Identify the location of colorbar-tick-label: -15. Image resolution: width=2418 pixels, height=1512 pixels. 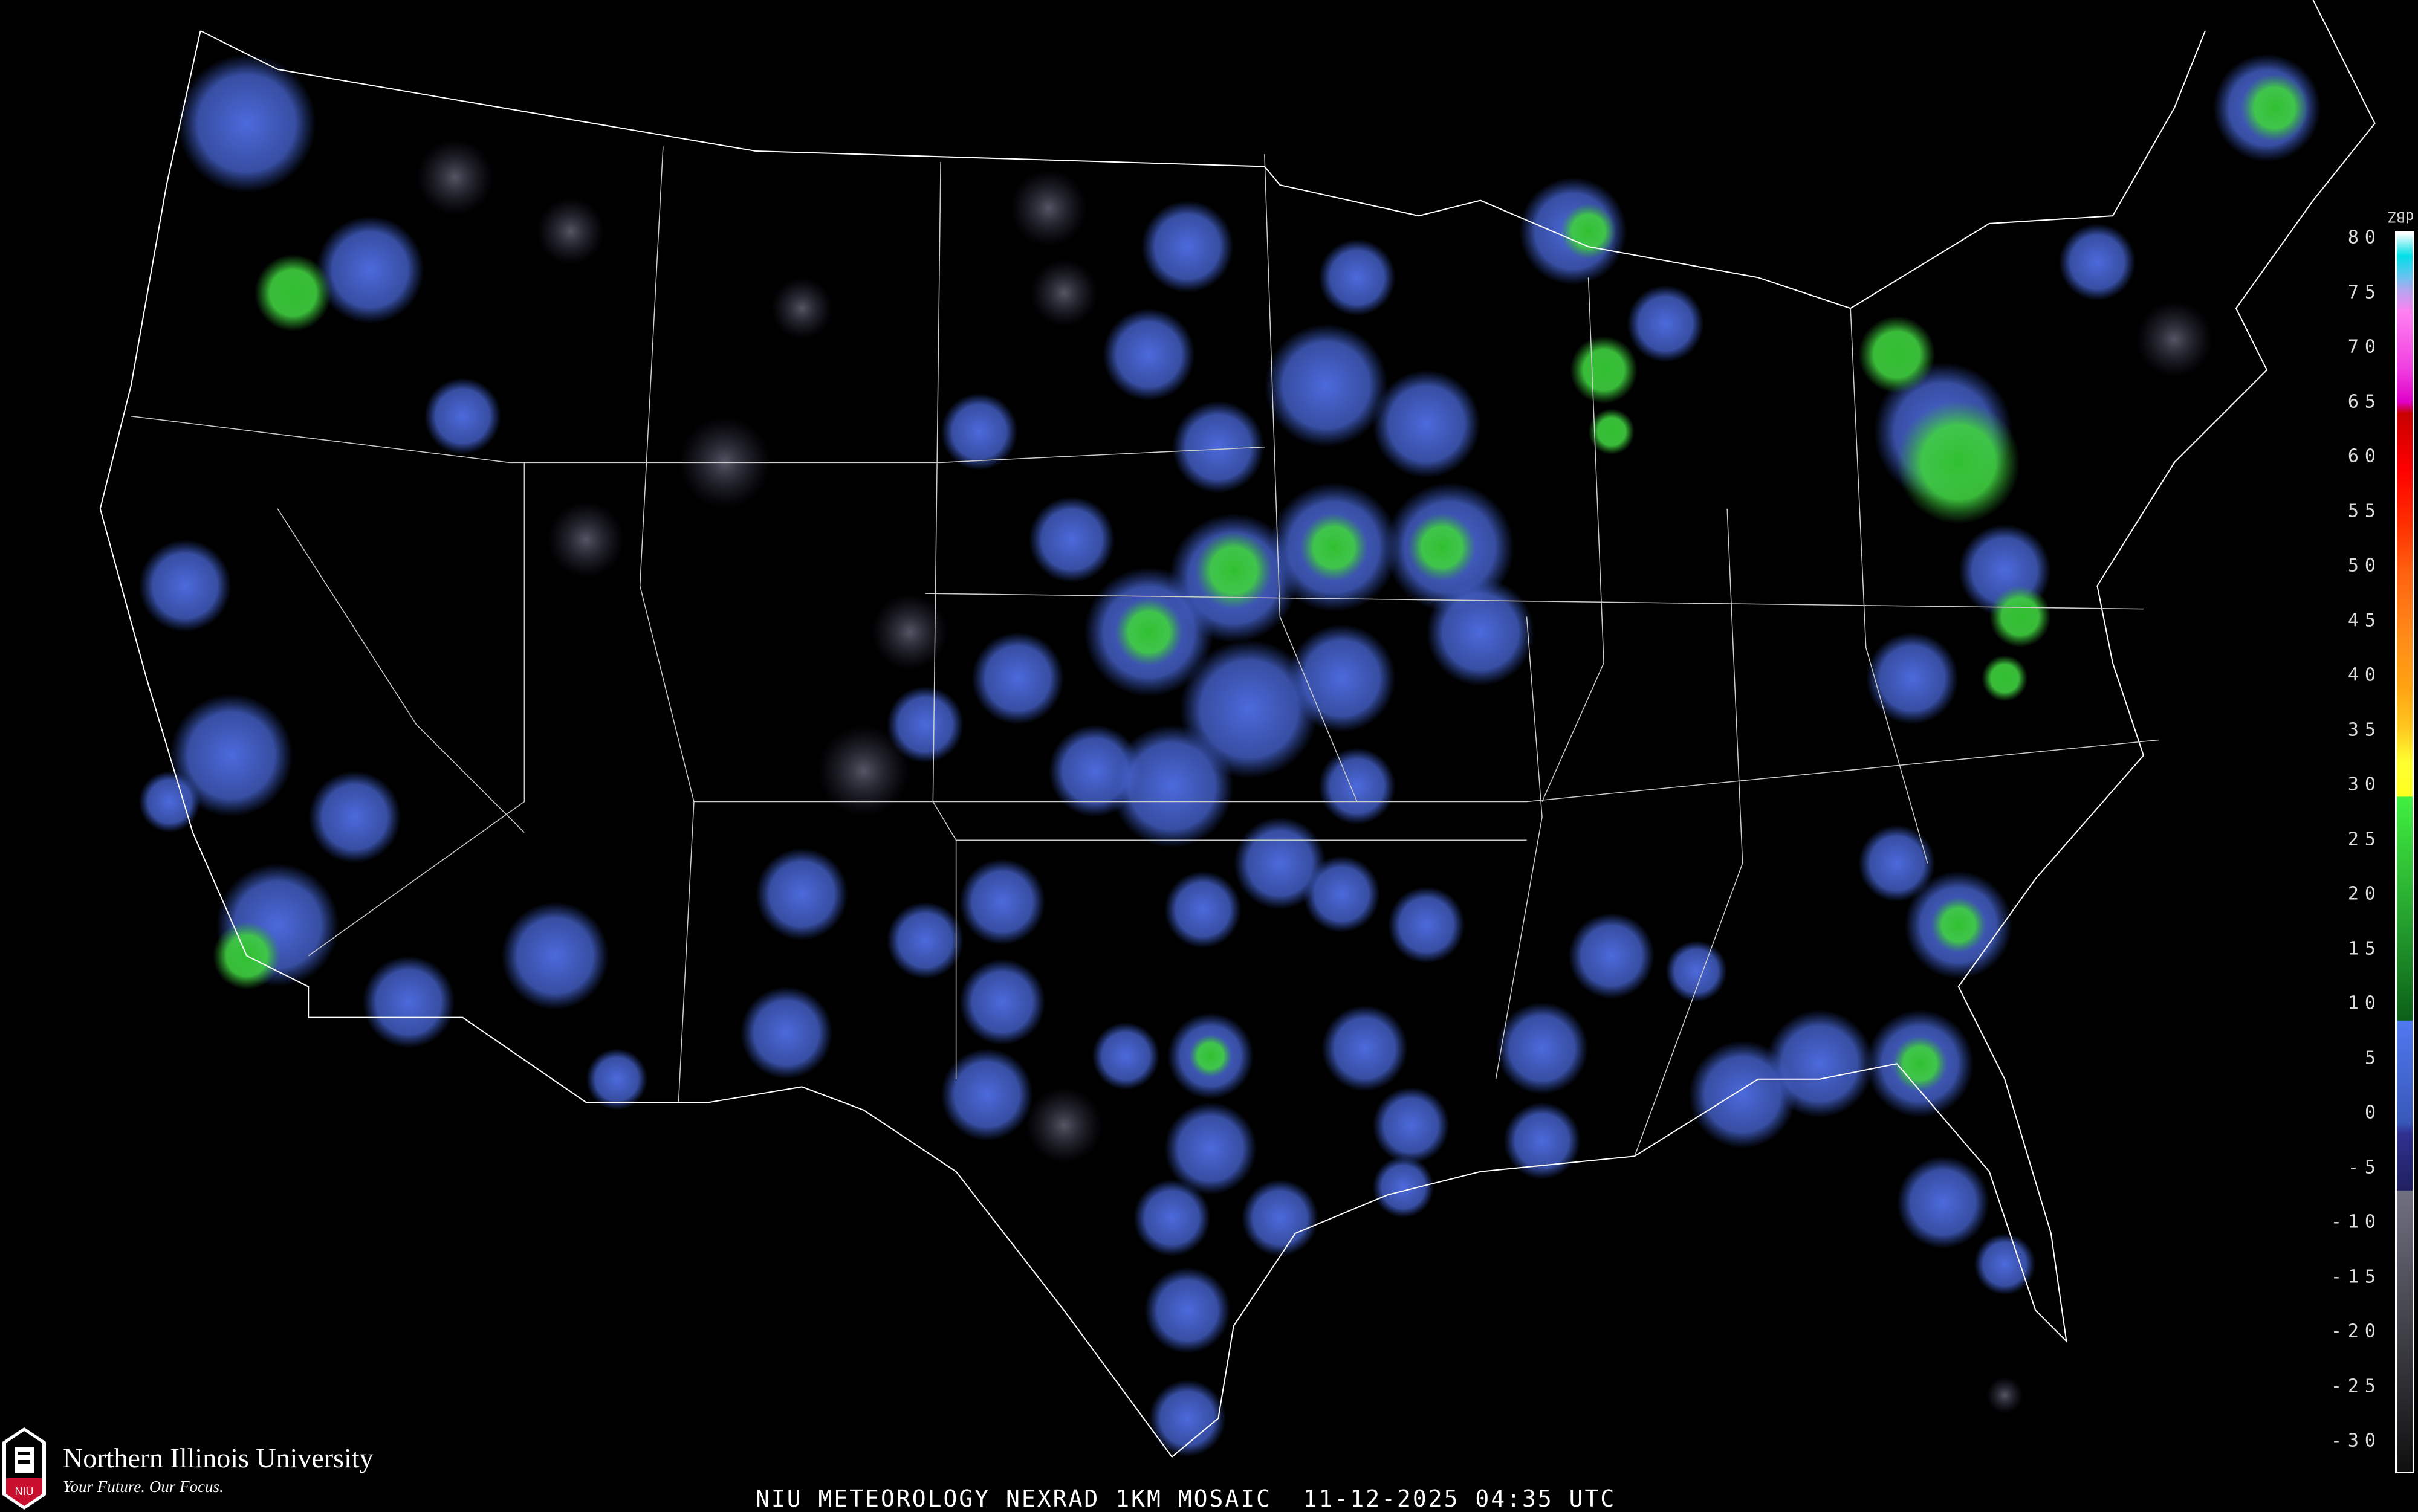
(2356, 1276).